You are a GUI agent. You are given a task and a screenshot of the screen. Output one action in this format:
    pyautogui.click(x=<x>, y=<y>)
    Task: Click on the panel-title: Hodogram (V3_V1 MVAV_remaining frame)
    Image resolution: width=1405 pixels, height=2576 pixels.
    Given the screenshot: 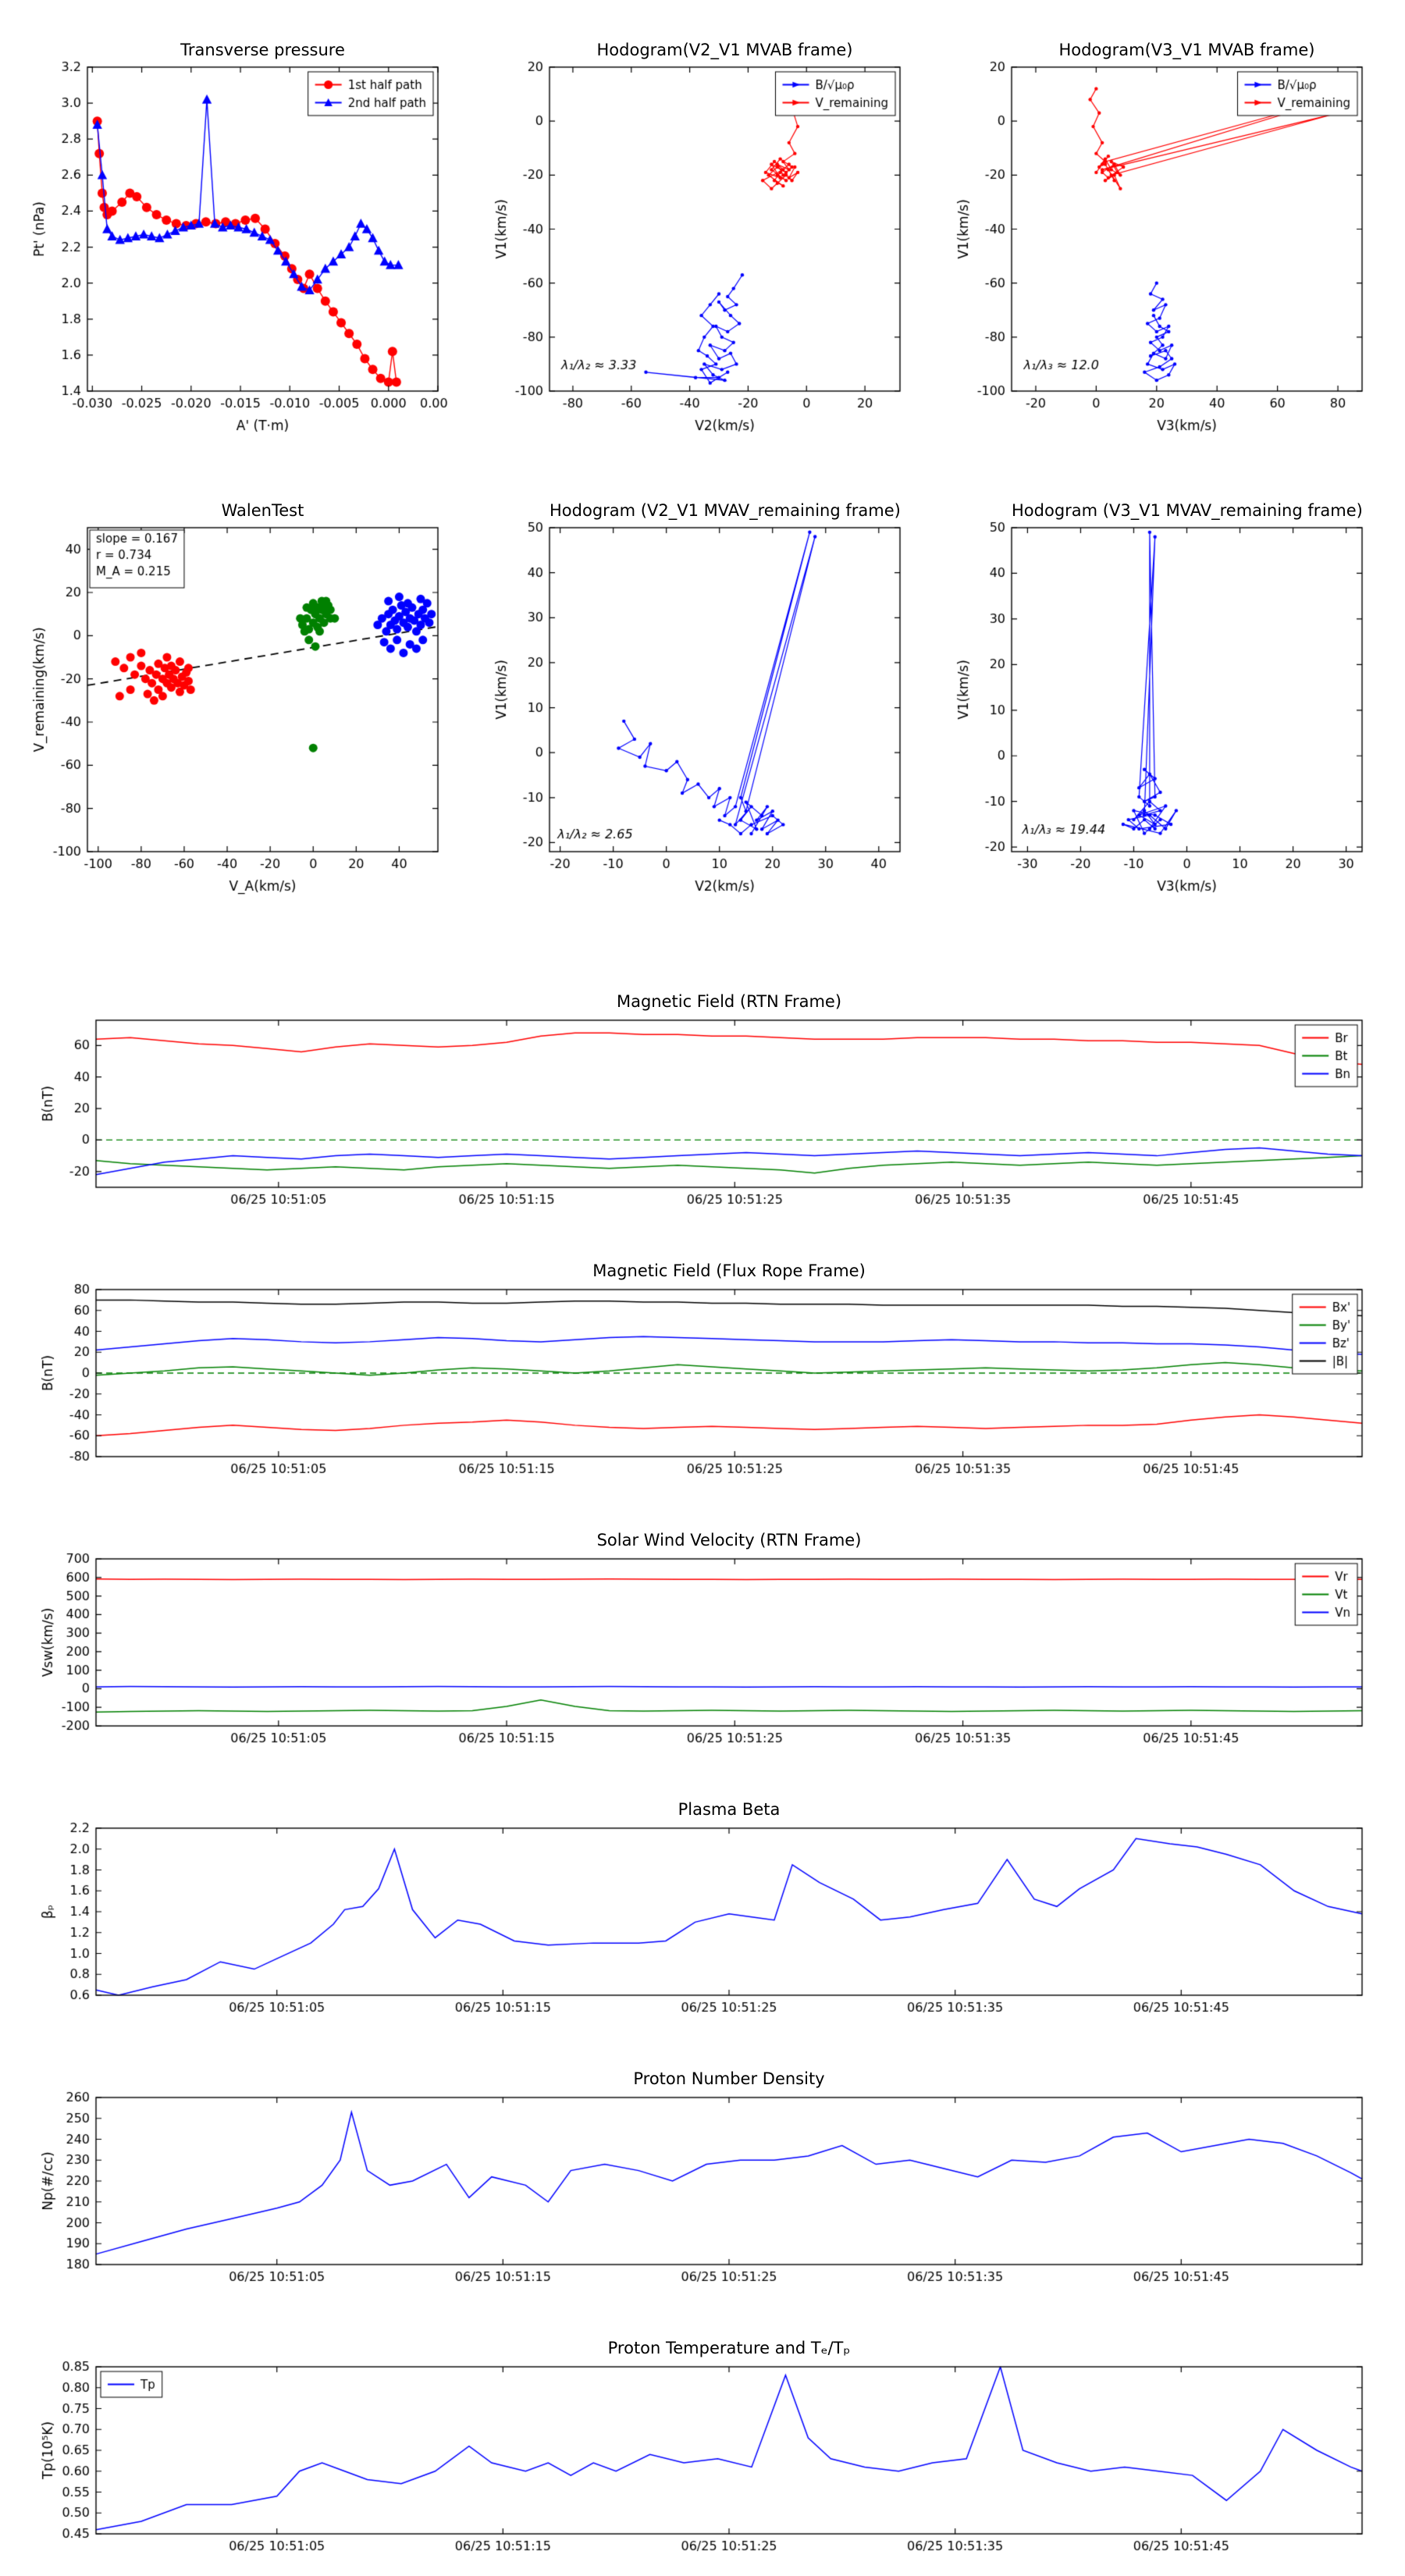 What is the action you would take?
    pyautogui.click(x=1187, y=510)
    